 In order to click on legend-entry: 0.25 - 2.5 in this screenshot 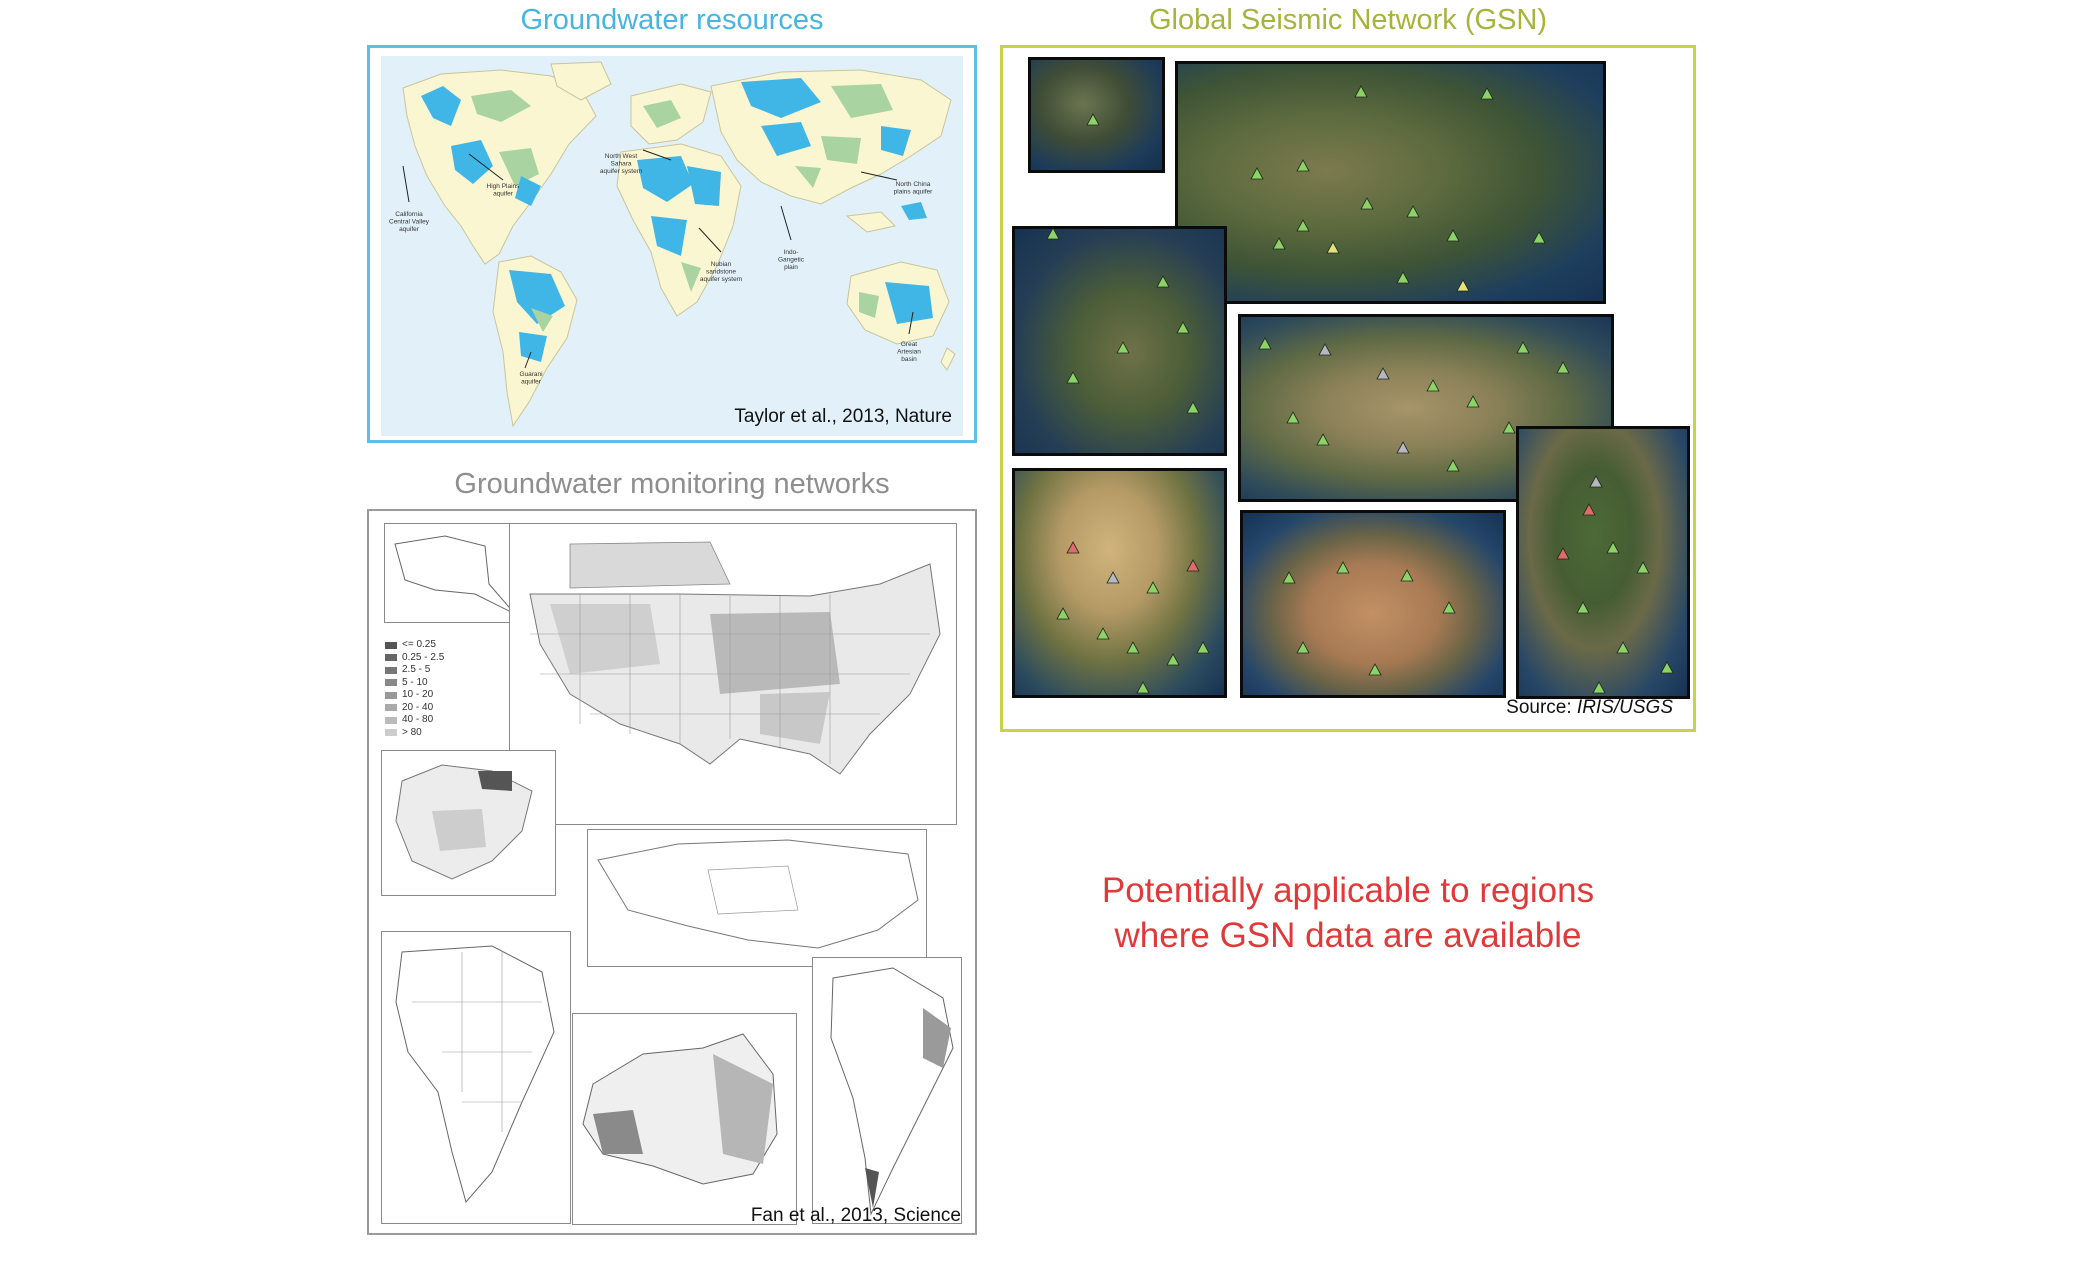, I will do `click(414, 658)`.